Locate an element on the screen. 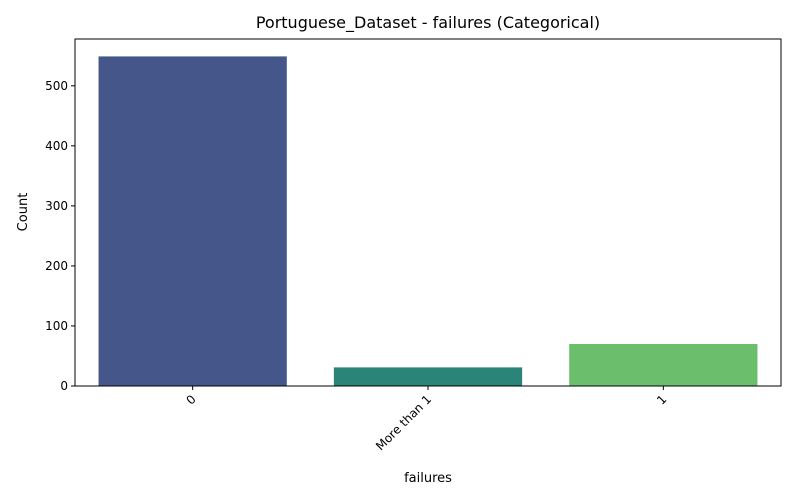 The height and width of the screenshot is (500, 800). y-tick-label-1: 100 is located at coordinates (56, 326).